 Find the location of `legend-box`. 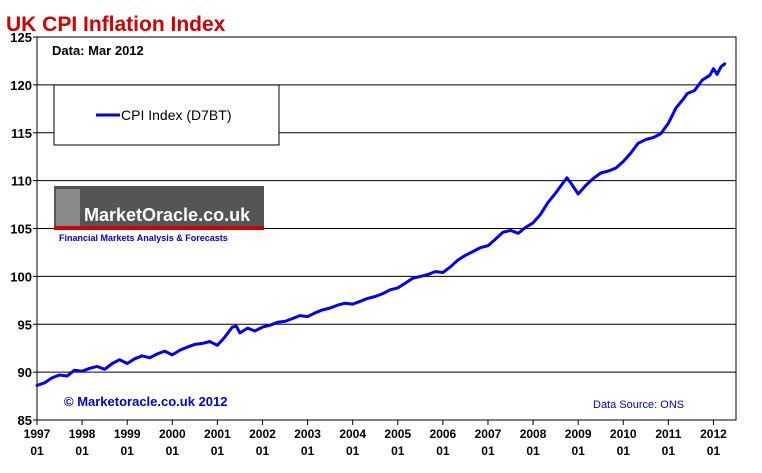

legend-box is located at coordinates (166, 115).